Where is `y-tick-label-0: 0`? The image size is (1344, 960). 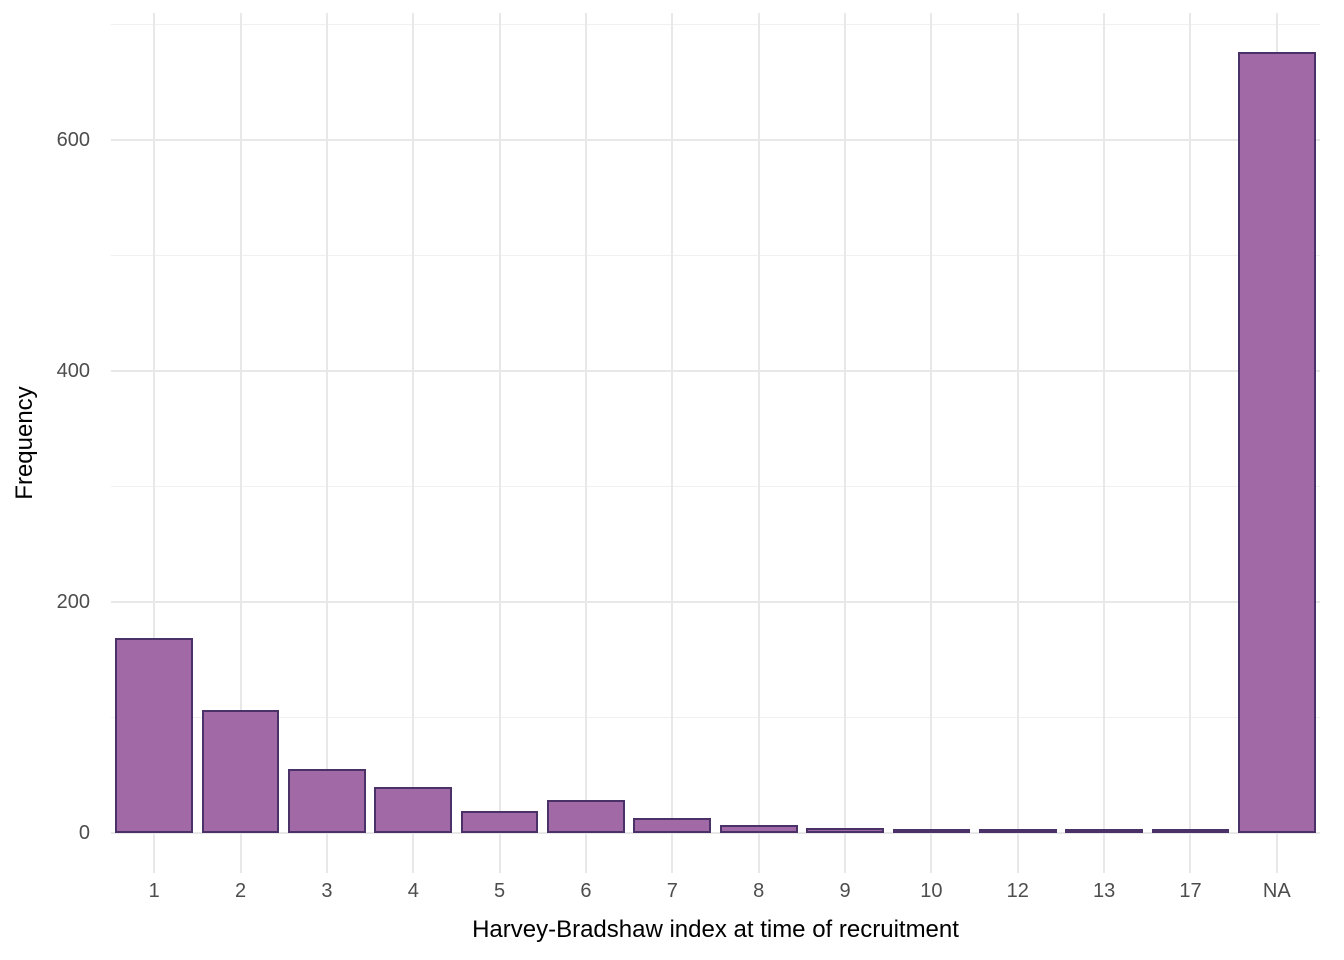
y-tick-label-0: 0 is located at coordinates (84, 833).